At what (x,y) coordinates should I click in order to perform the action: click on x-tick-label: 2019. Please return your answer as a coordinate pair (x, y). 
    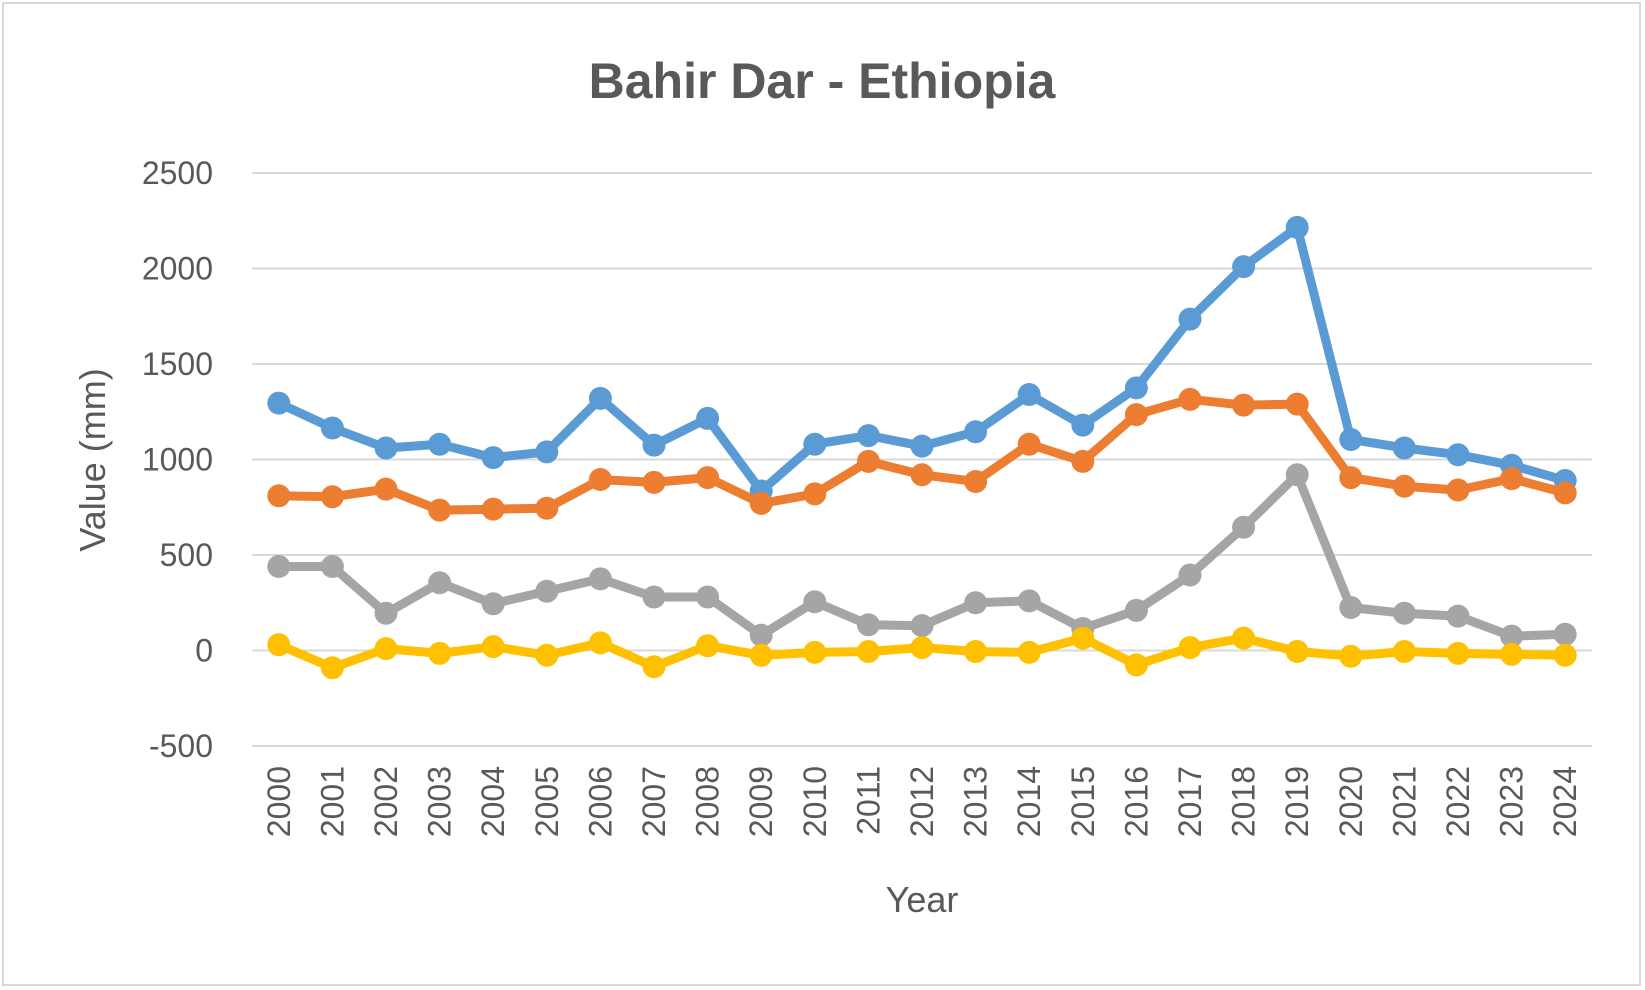
    Looking at the image, I should click on (1297, 801).